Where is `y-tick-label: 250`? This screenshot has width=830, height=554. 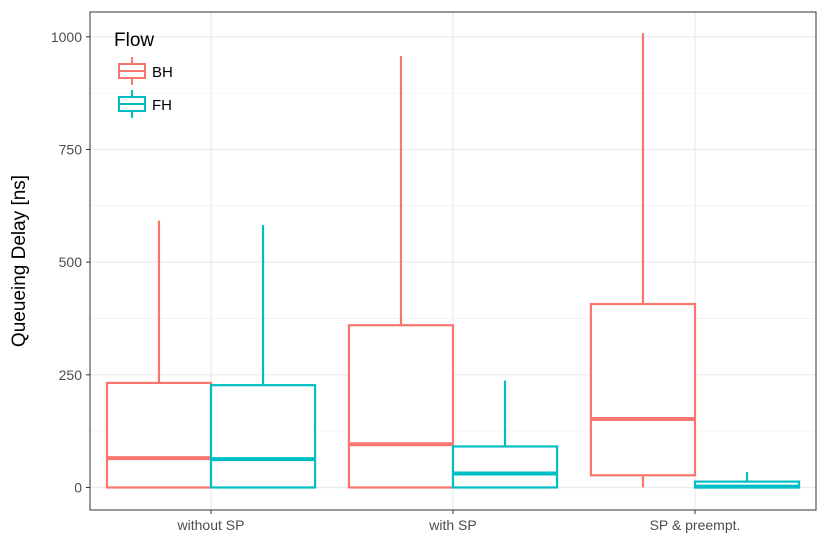 y-tick-label: 250 is located at coordinates (71, 375).